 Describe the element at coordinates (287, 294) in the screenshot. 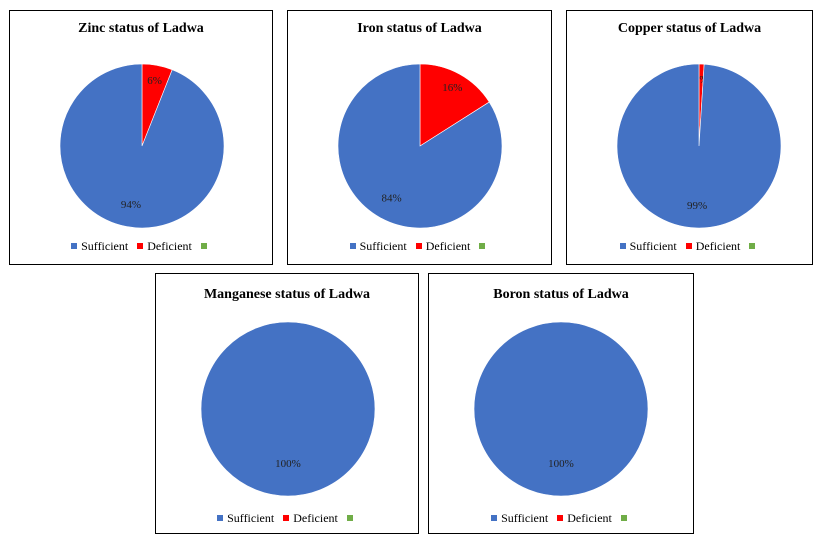

I see `chart-title: Manganese status of Ladwa` at that location.